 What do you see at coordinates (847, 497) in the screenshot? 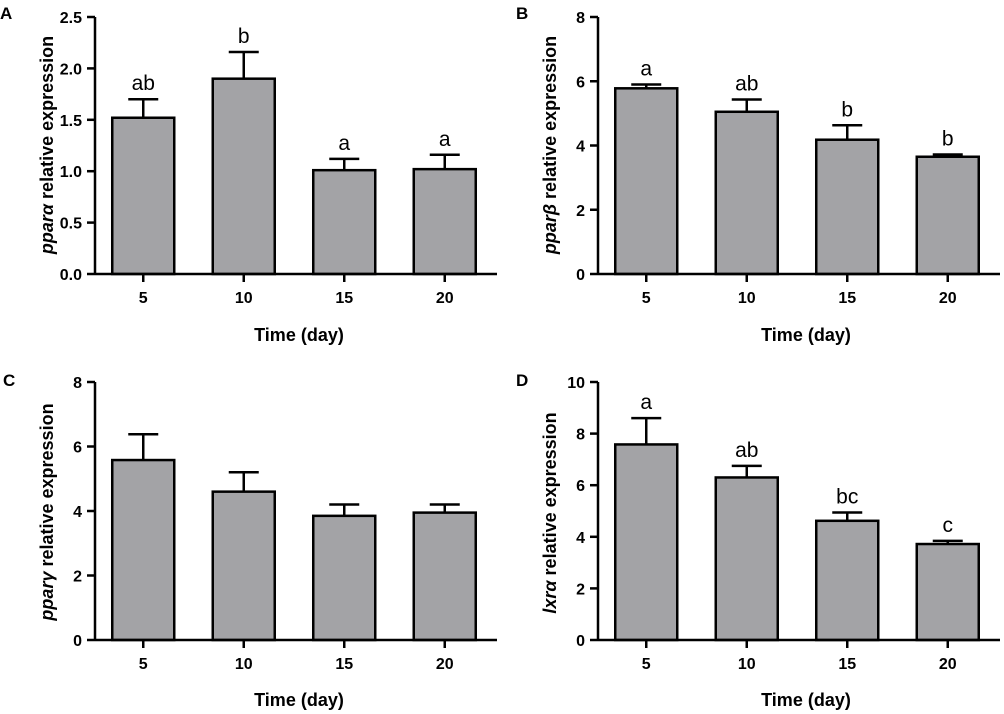
I see `significance-label: bc` at bounding box center [847, 497].